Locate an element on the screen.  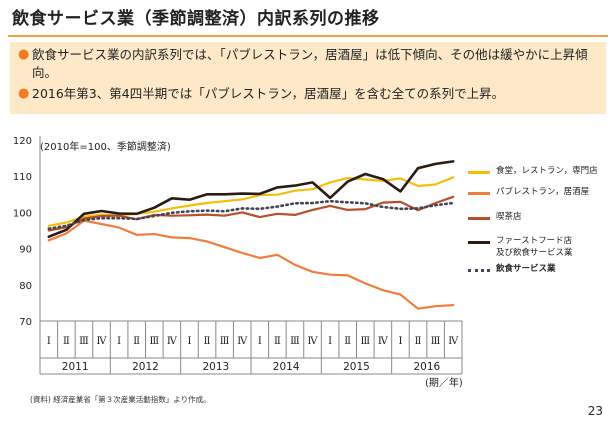
bullet-text: 2016年第3、第4四半期では「パブレストラン，居酒屋」を含む全ての系列で上昇。 is located at coordinates (268, 93).